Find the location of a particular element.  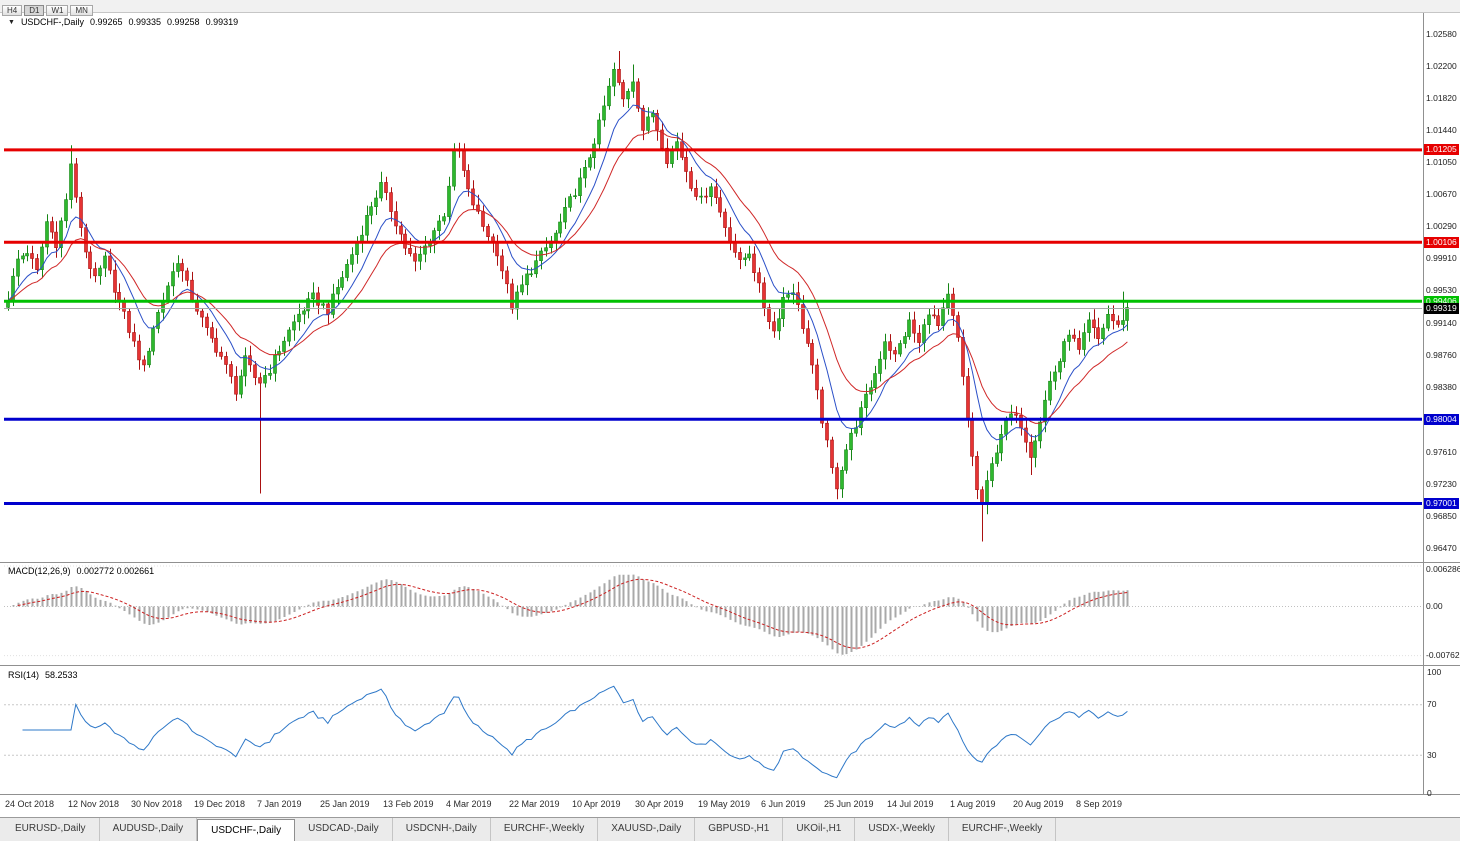

chart-tab-0-eurusd-daily: EURUSD-,Daily is located at coordinates (51, 829).